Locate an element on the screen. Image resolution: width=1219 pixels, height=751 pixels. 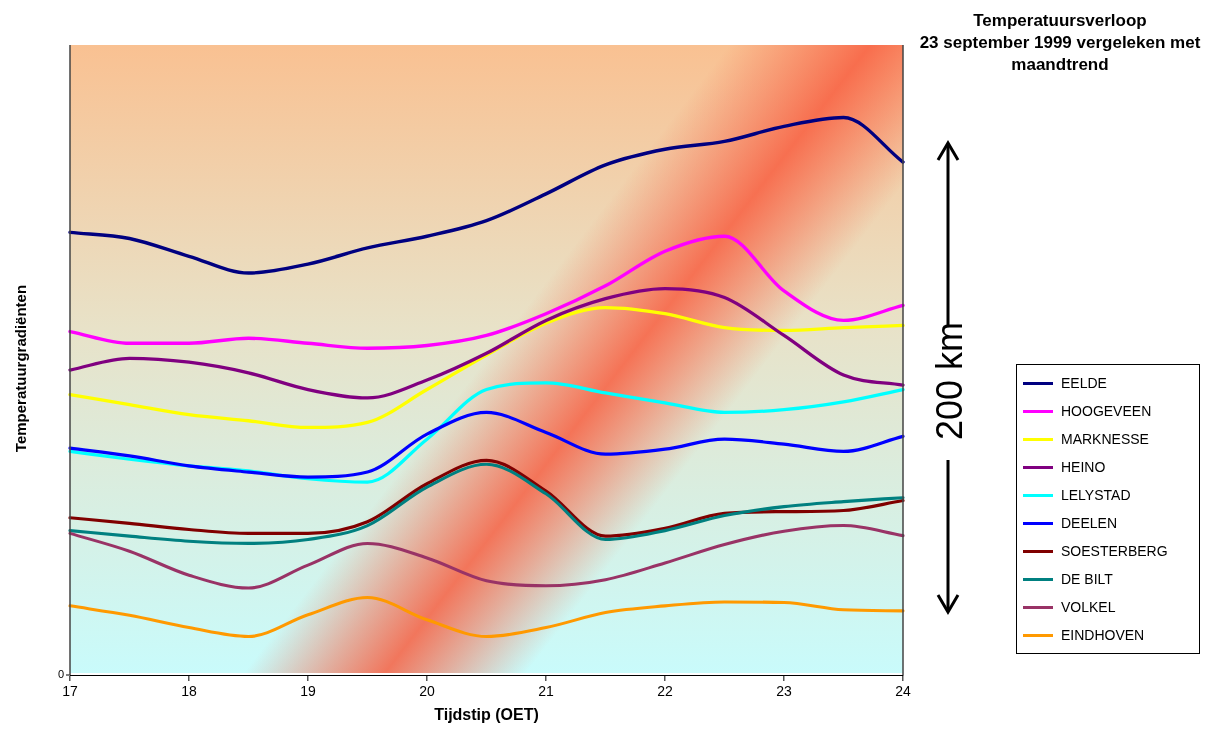
legend-label: HOOGEVEEN is located at coordinates (1106, 411).